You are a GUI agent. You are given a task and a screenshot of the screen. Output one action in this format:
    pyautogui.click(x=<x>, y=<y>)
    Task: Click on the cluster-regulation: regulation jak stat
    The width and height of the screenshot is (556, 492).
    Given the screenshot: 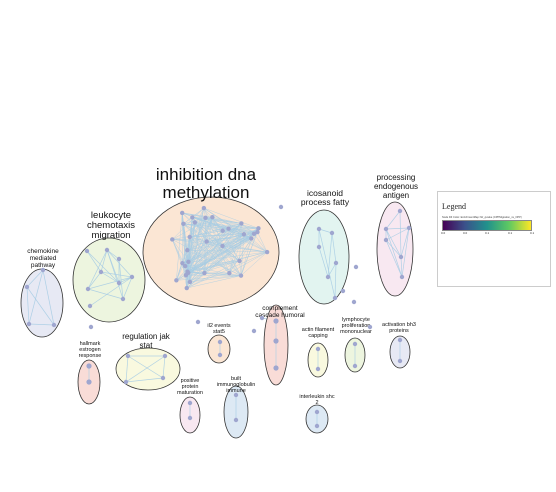 What is the action you would take?
    pyautogui.click(x=148, y=361)
    